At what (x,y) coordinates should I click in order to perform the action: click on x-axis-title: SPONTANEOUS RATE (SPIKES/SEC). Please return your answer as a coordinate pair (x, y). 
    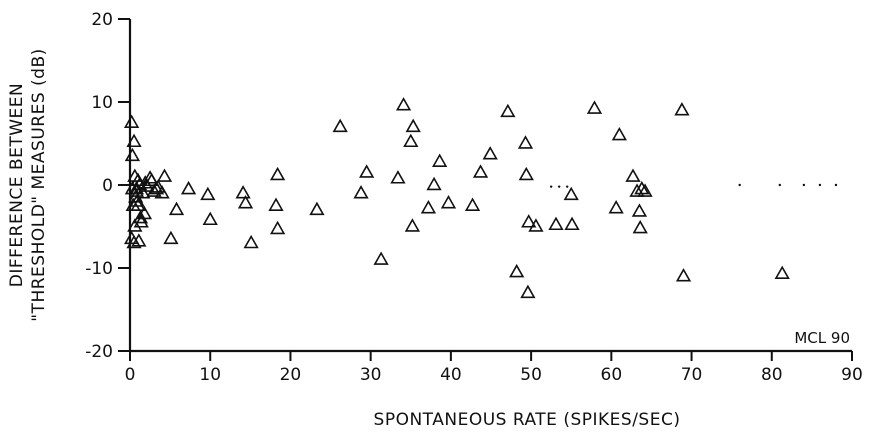
    Looking at the image, I should click on (527, 420).